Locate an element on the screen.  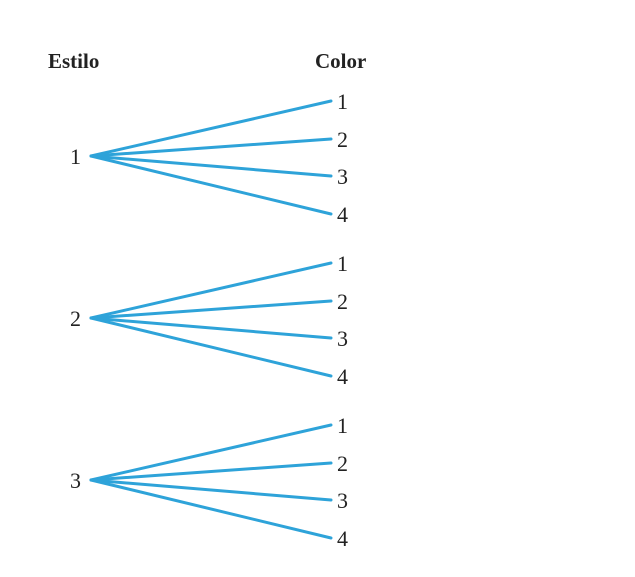
style-node-label: 1 is located at coordinates (75, 156).